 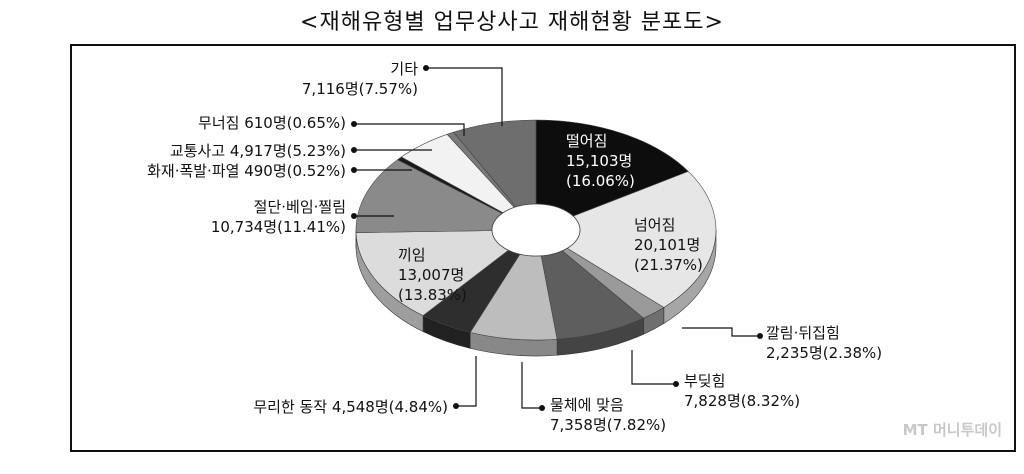 I want to click on donut-hole, so click(x=536, y=230).